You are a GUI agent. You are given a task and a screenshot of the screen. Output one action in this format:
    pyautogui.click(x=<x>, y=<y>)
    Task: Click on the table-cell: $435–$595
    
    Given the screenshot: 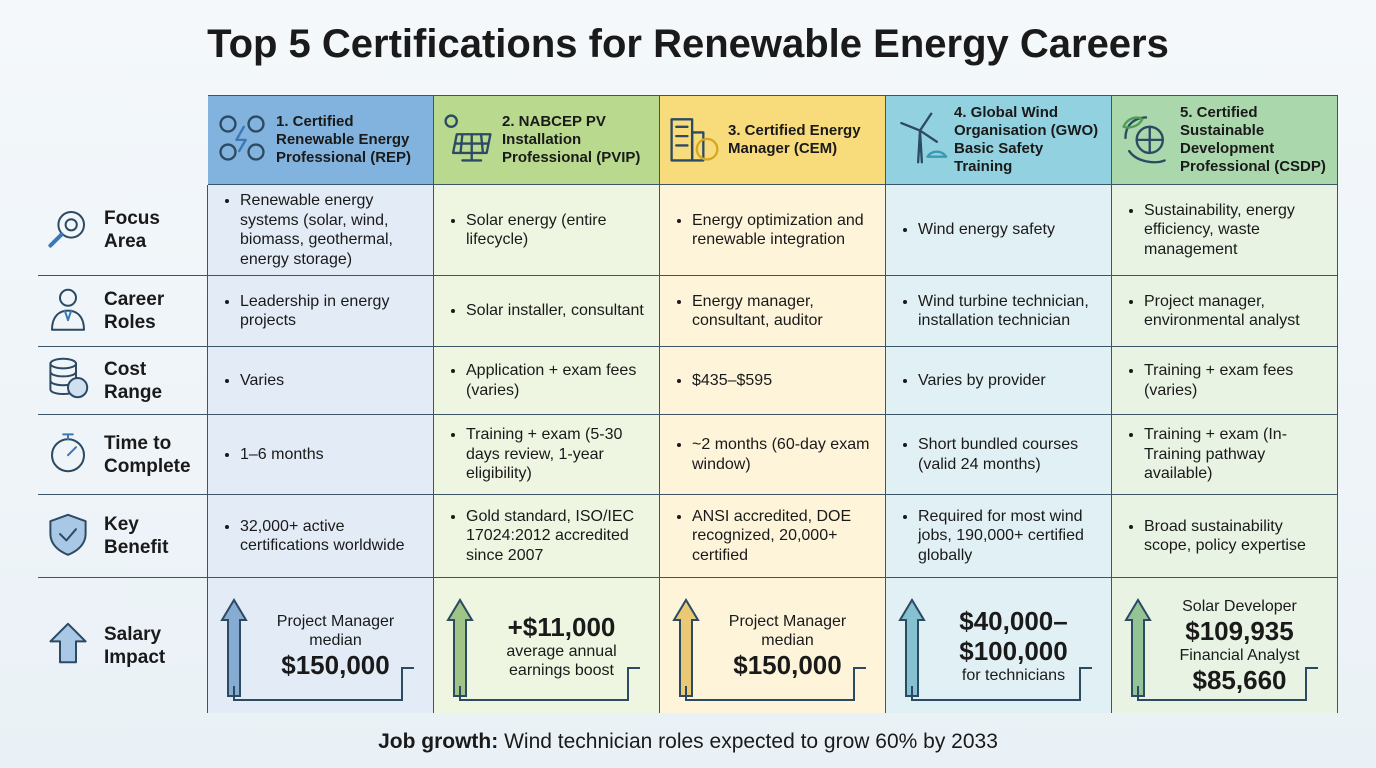 What is the action you would take?
    pyautogui.click(x=773, y=381)
    